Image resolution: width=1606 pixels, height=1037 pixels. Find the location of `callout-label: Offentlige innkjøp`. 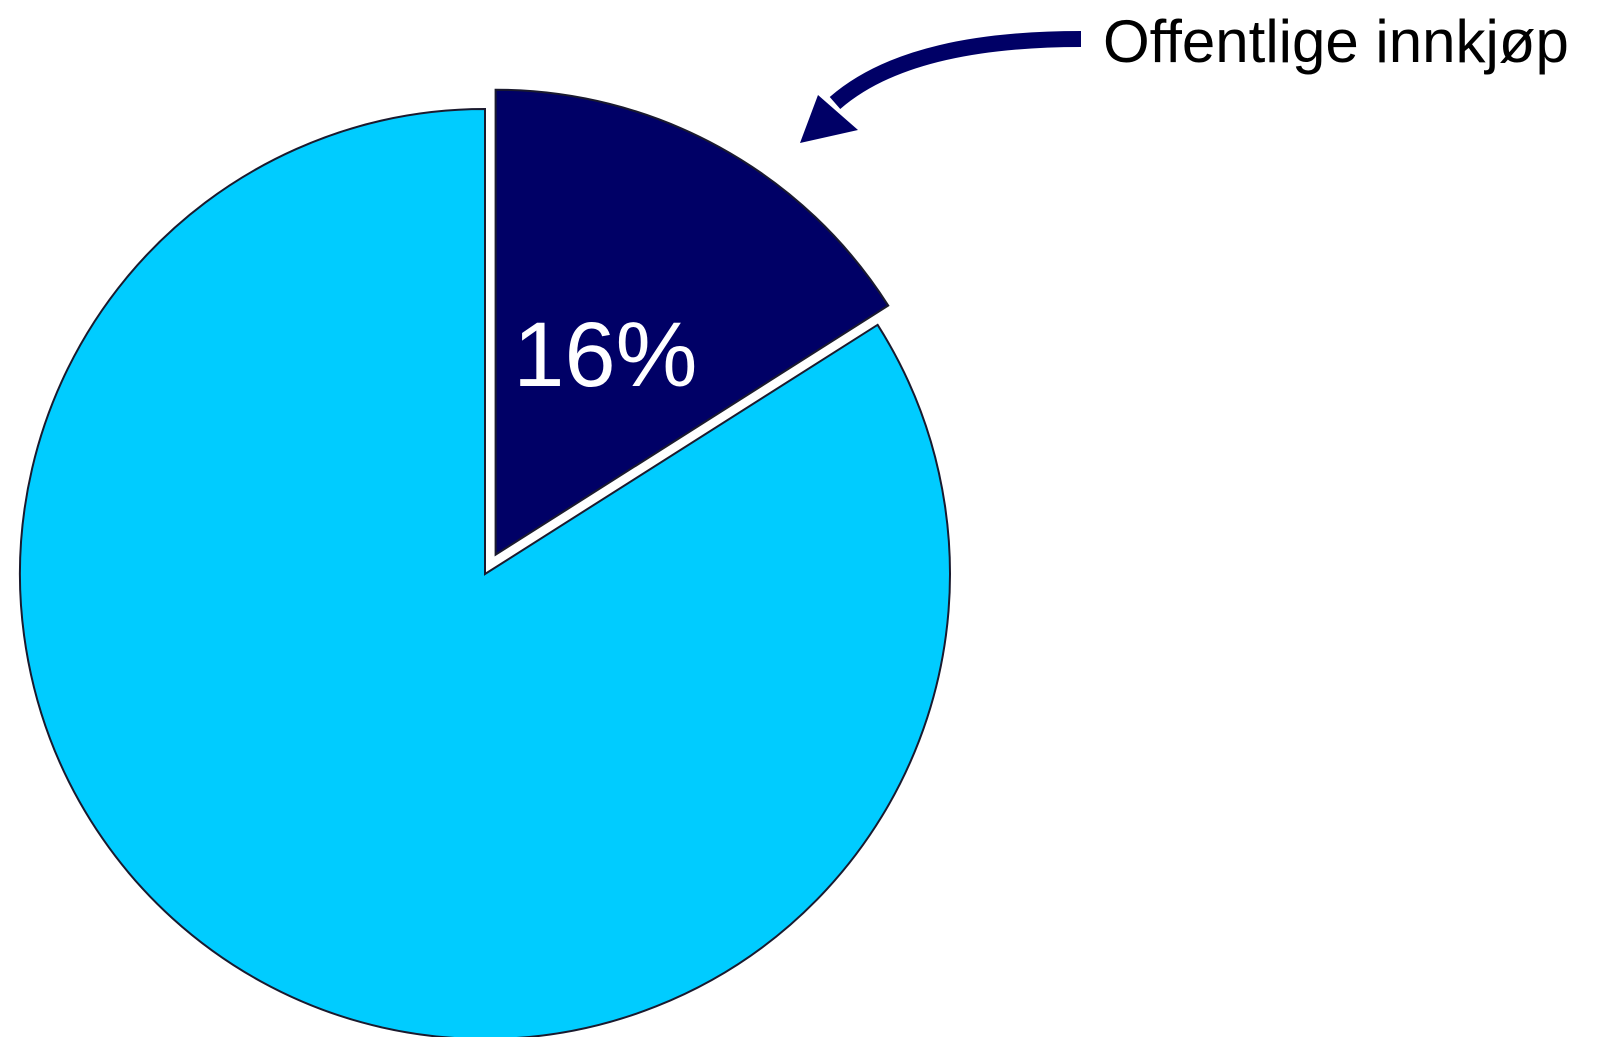

callout-label: Offentlige innkjøp is located at coordinates (1336, 41).